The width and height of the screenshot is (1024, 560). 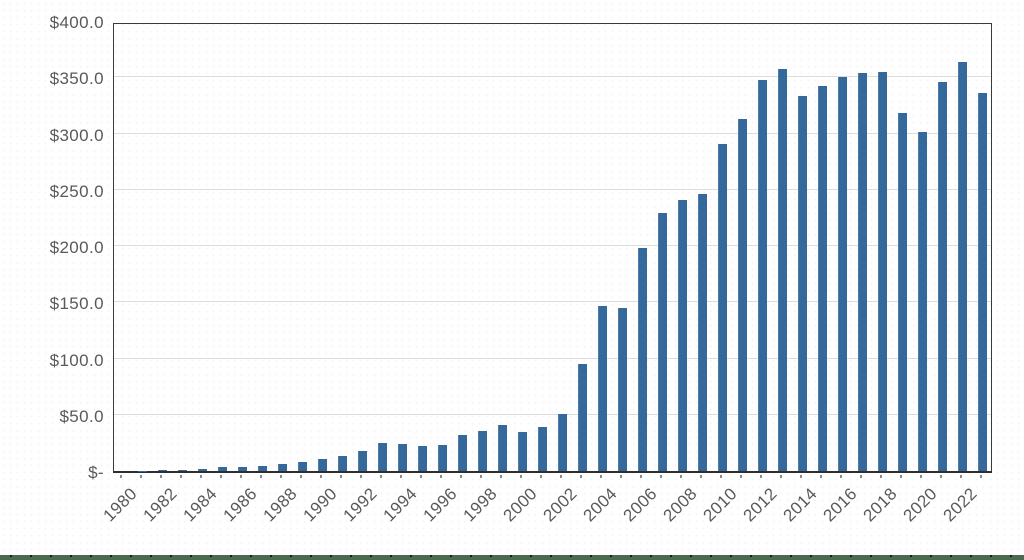 What do you see at coordinates (461, 476) in the screenshot?
I see `x-tick-1997` at bounding box center [461, 476].